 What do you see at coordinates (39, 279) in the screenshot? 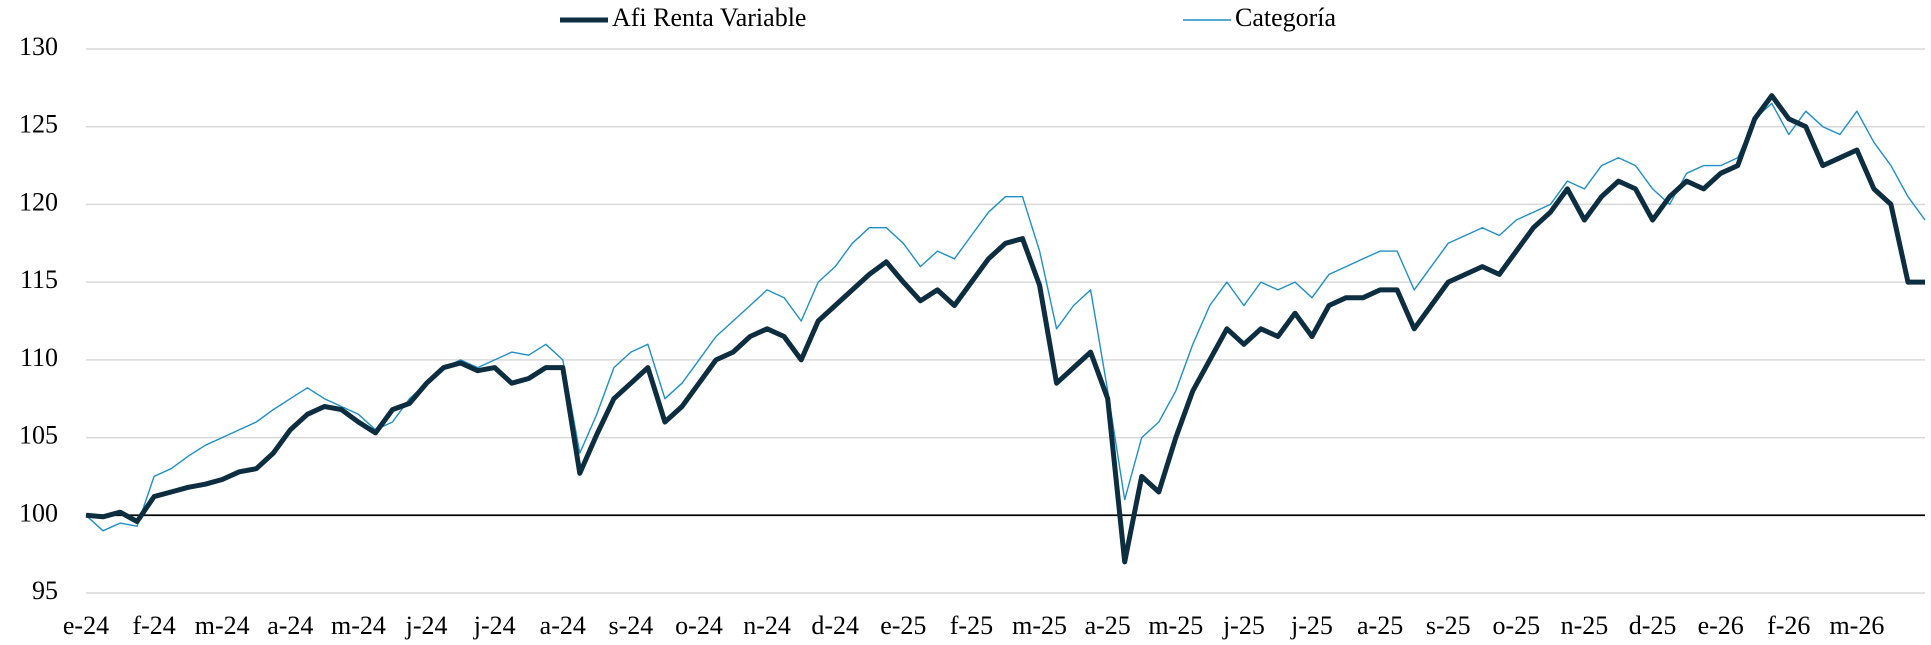
I see `y-tick-label: 115` at bounding box center [39, 279].